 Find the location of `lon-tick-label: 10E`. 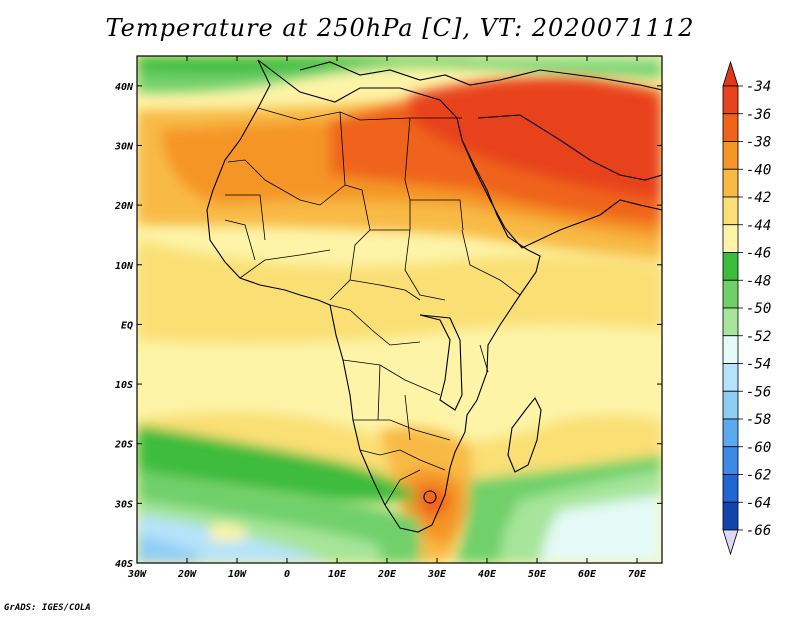

lon-tick-label: 10E is located at coordinates (337, 574).